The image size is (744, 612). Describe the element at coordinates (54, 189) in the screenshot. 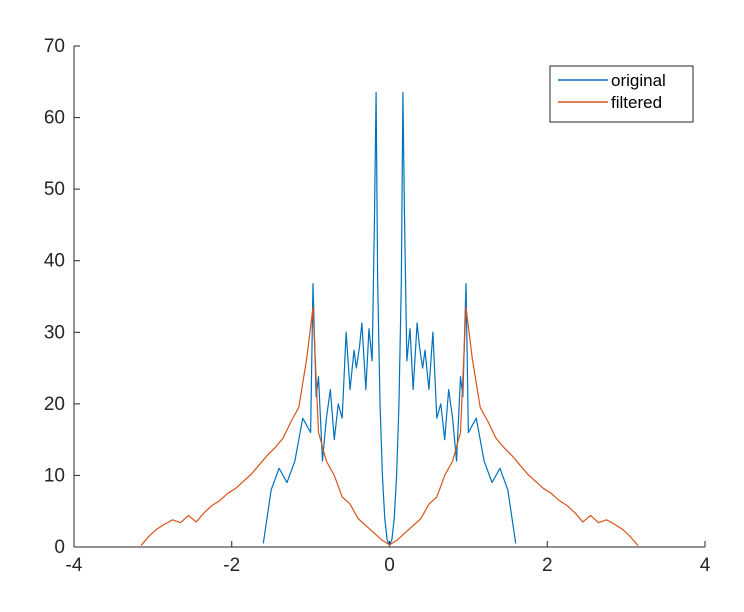

I see `y-tick-label: 50` at that location.